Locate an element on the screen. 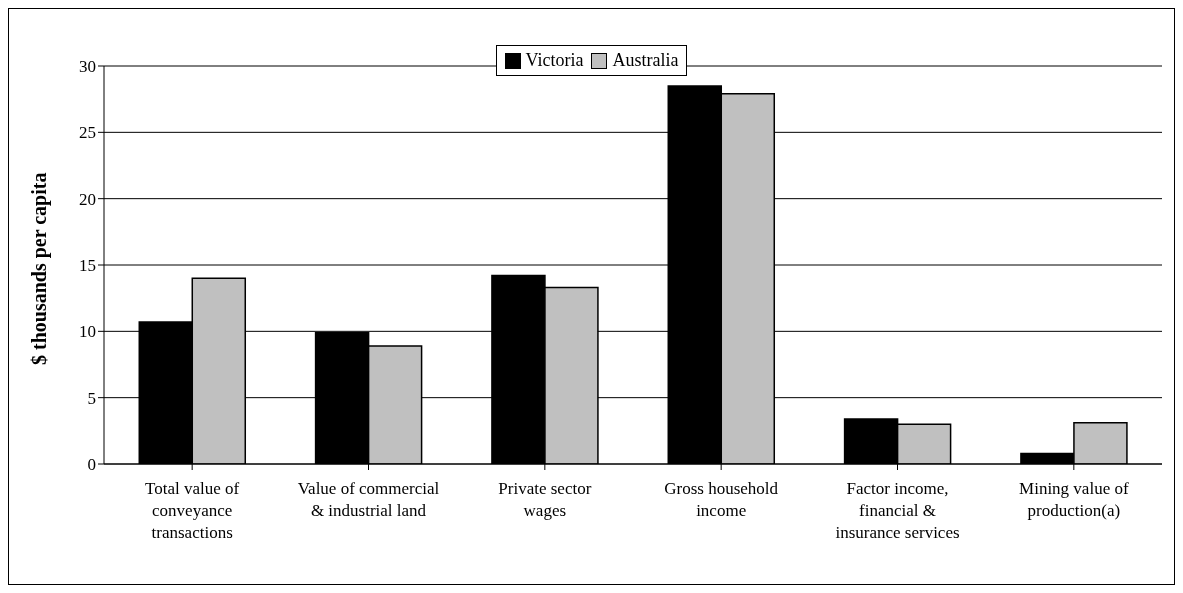 The image size is (1183, 593). y-tick-label: 15 is located at coordinates (87, 266).